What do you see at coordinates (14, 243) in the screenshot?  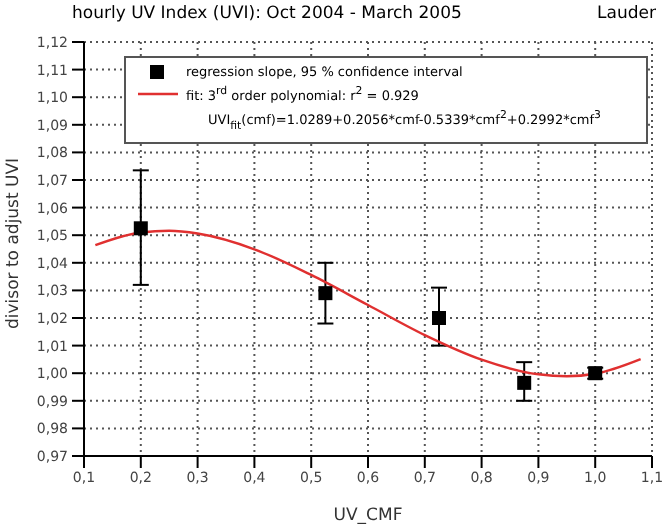 I see `y-axis-title: divisor to adjust UVI` at bounding box center [14, 243].